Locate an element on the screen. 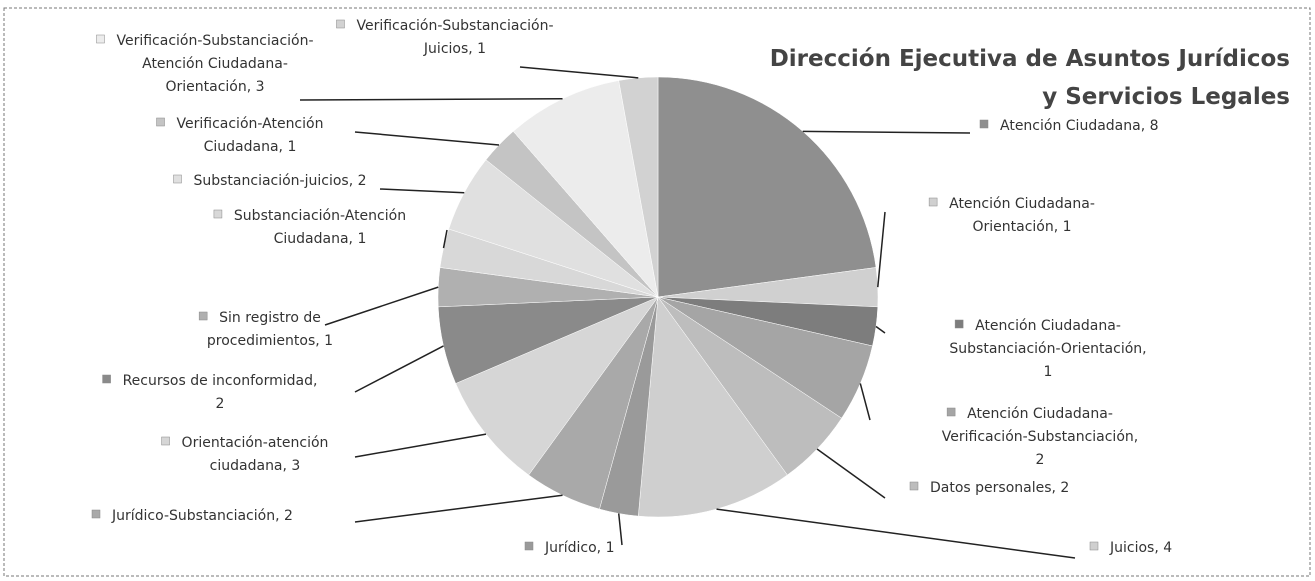 The height and width of the screenshot is (581, 1315). label-line: Substanciación-Atención is located at coordinates (320, 216).